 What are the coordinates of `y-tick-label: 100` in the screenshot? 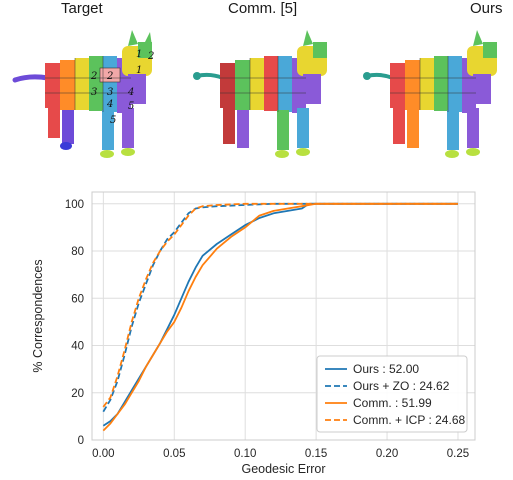 It's located at (74, 205).